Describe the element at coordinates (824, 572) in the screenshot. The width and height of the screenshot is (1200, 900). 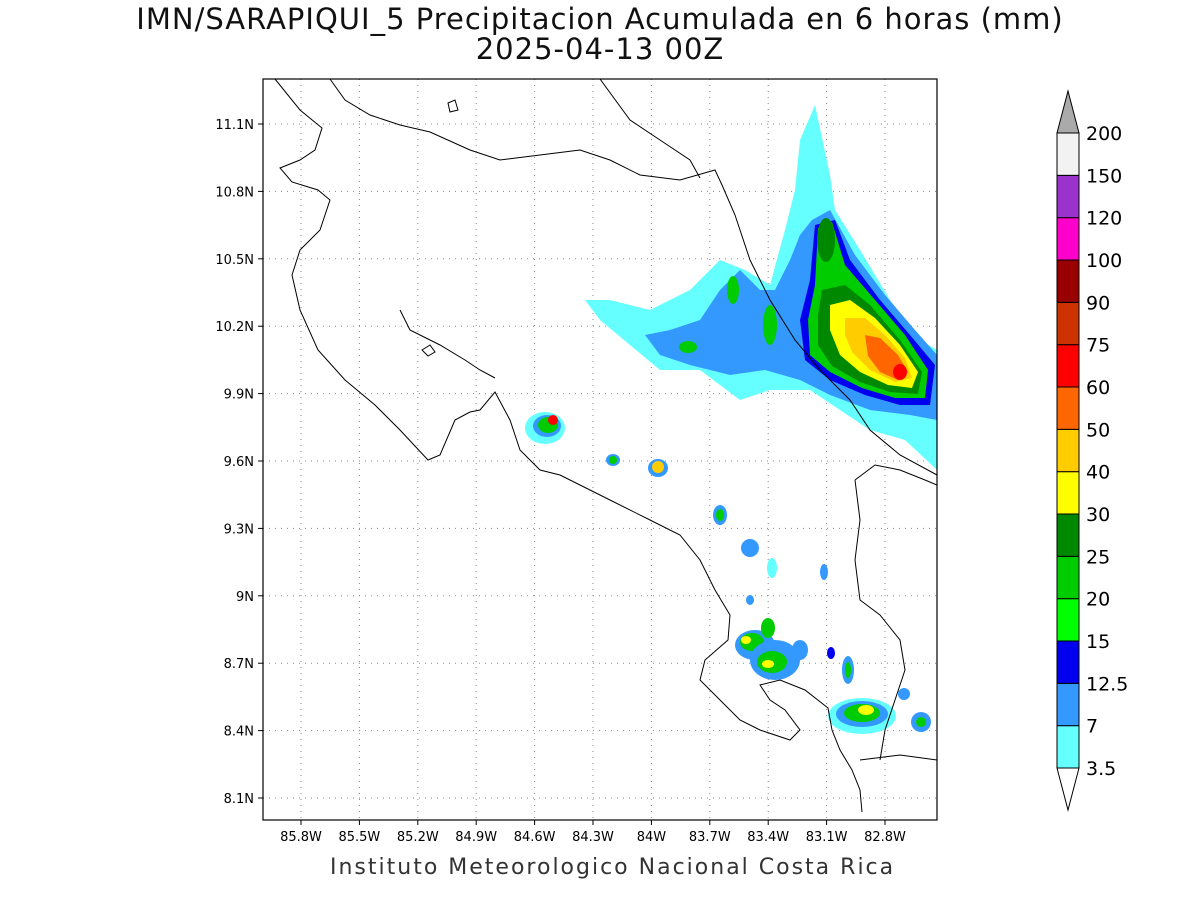
I see `rain-cell-f` at that location.